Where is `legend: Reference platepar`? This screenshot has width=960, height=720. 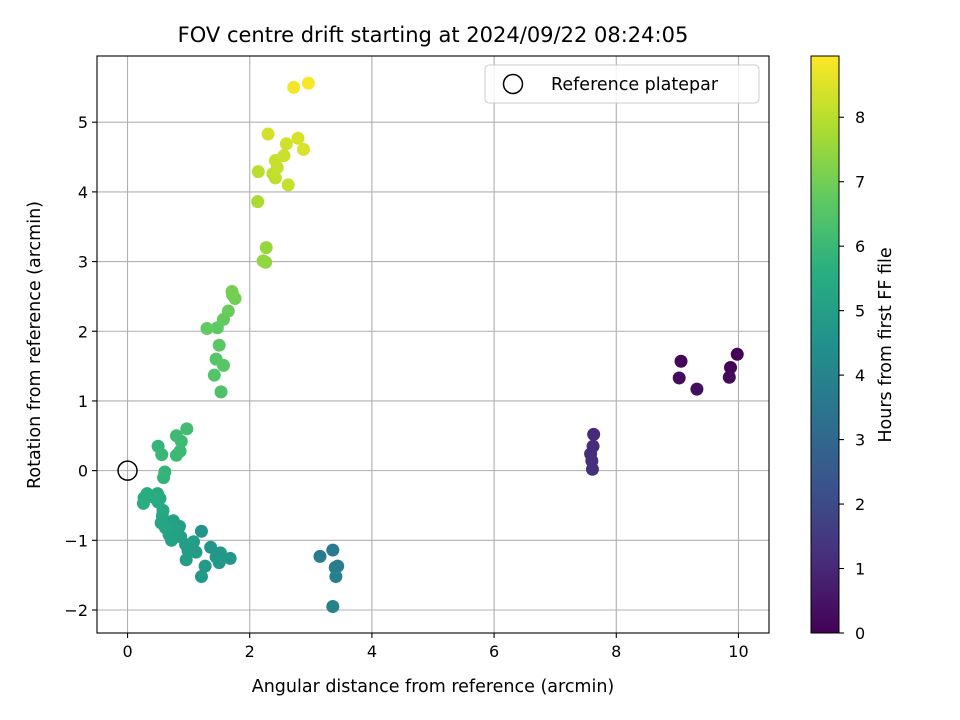
legend: Reference platepar is located at coordinates (622, 84).